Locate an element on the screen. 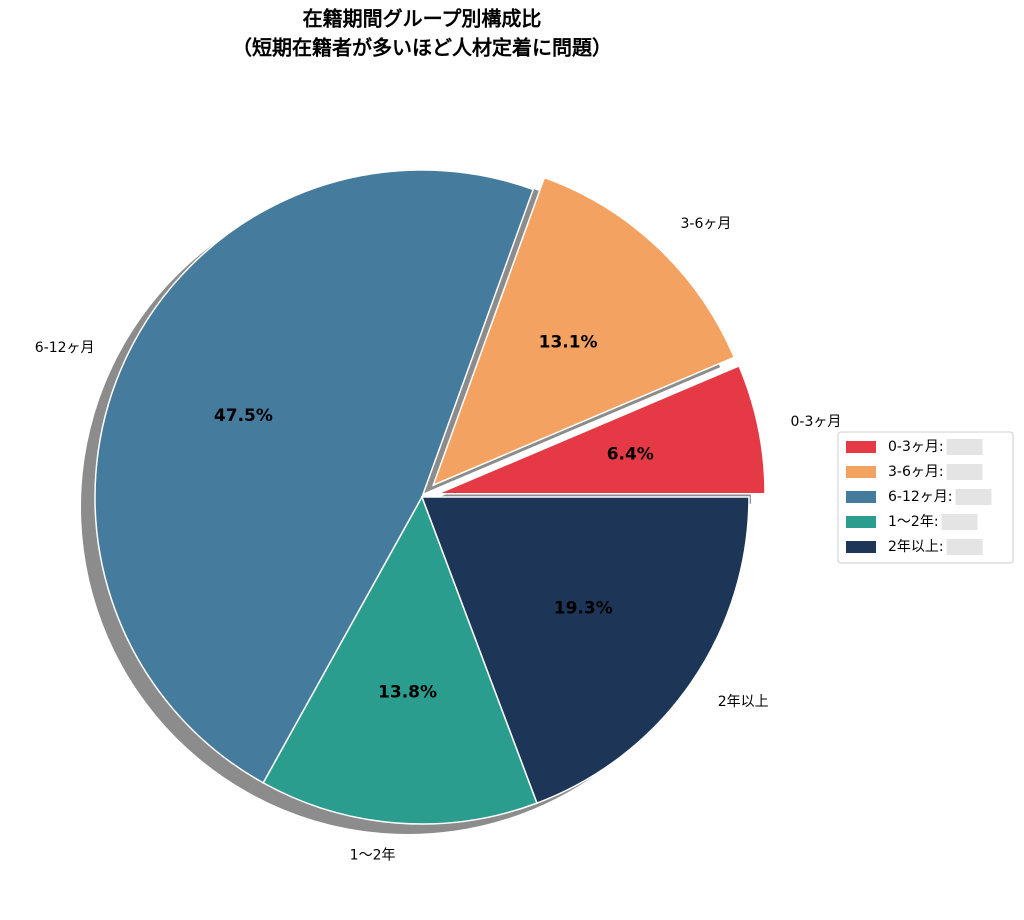 This screenshot has height=920, width=1024. category-label: 6-12ヶ月 is located at coordinates (65, 348).